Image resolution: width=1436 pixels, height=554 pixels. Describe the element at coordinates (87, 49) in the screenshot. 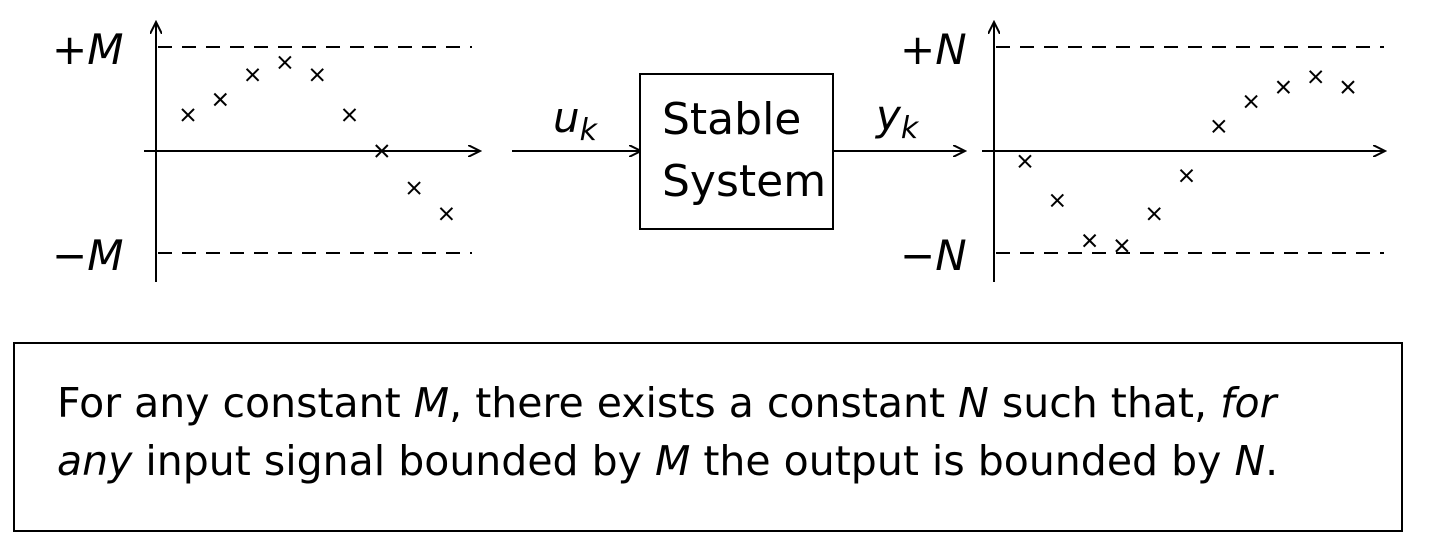

I see `input-upper-bound-label: +M` at that location.